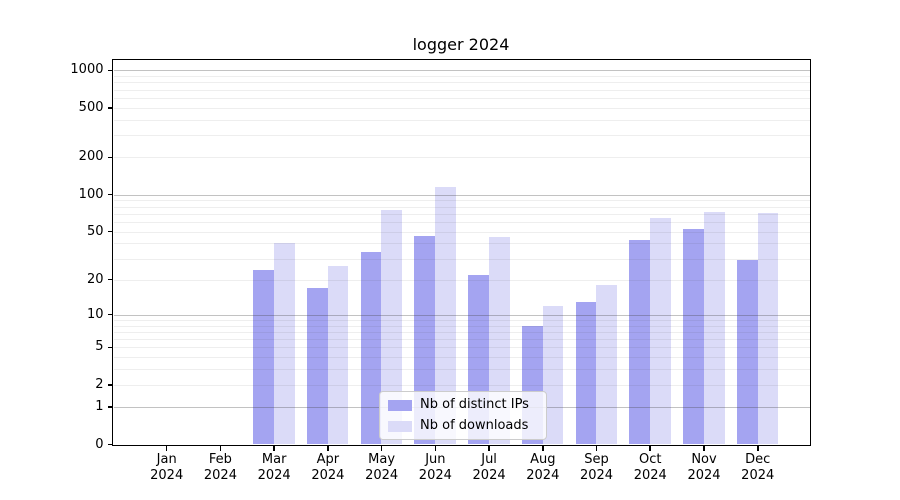 The height and width of the screenshot is (500, 900). What do you see at coordinates (274, 467) in the screenshot?
I see `x-tick-label: Mar 2024` at bounding box center [274, 467].